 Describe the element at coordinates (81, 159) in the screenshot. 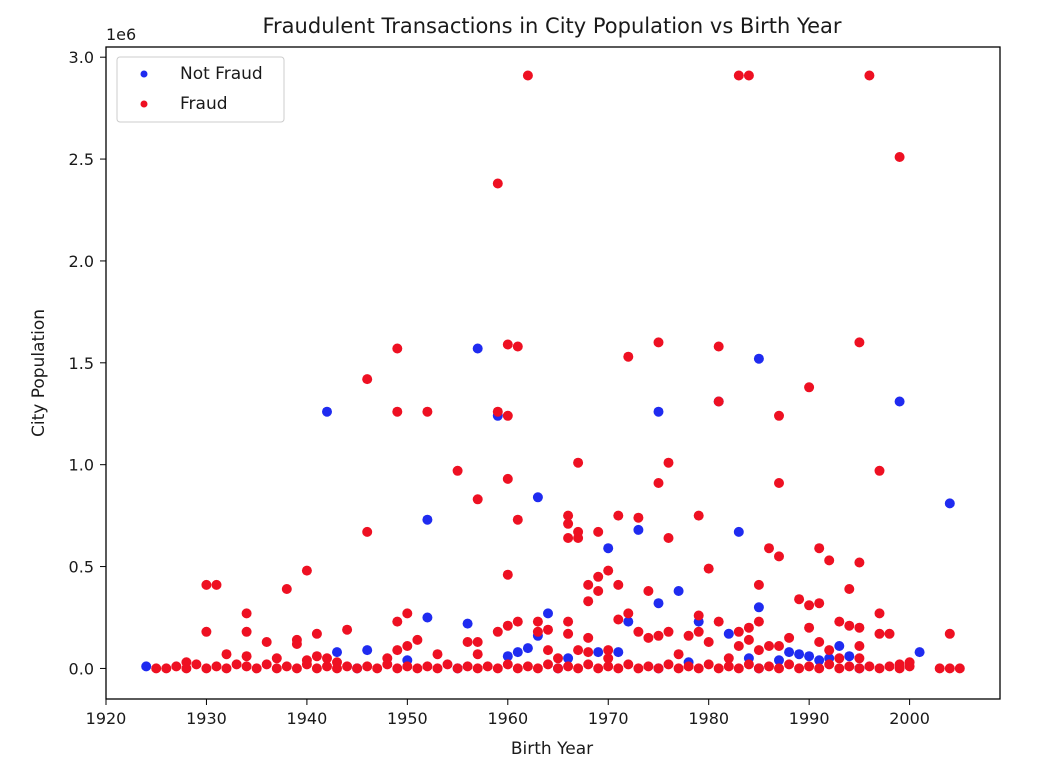

I see `y-tick-label: 2.5` at that location.